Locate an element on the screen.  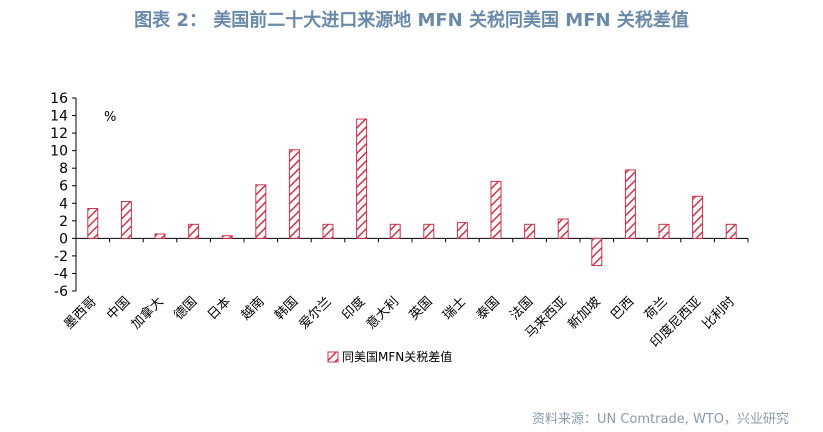
chart-title: 图表 2： 美国前二十大进口来源地 MFN 关税同美国 MFN 关税差值 is located at coordinates (411, 20).